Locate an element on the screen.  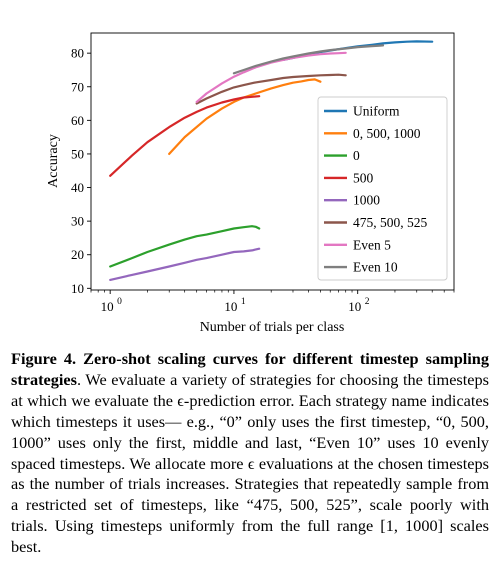
legend-label: 1000 is located at coordinates (366, 200).